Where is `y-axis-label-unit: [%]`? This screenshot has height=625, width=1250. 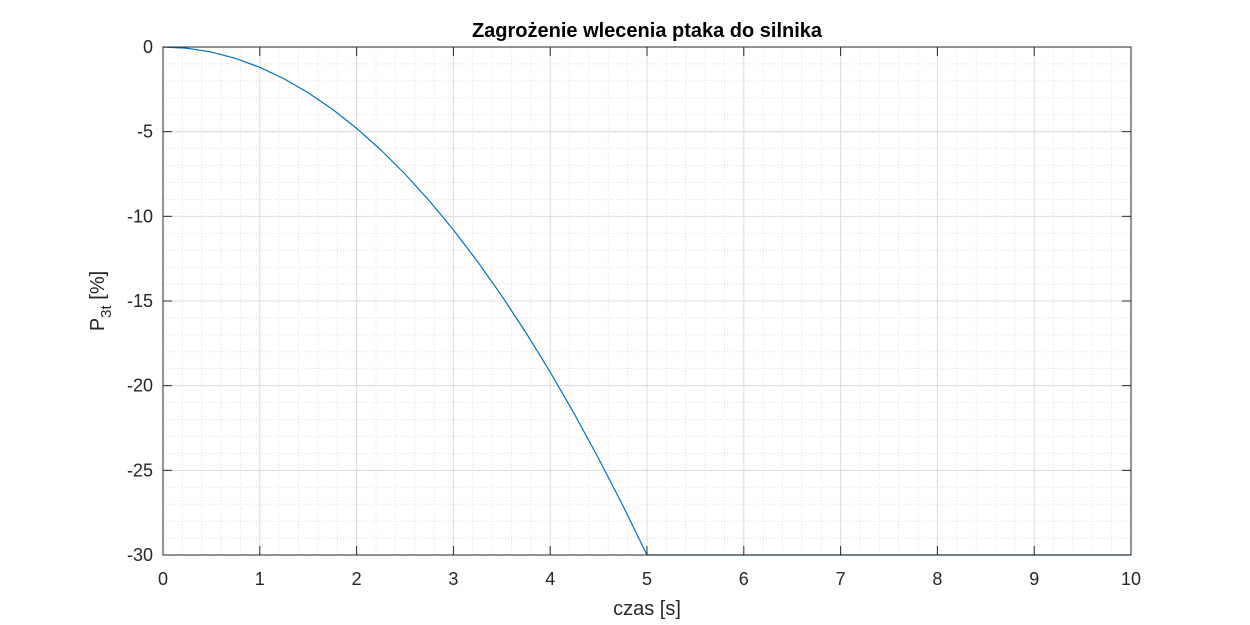
y-axis-label-unit: [%] is located at coordinates (98, 288).